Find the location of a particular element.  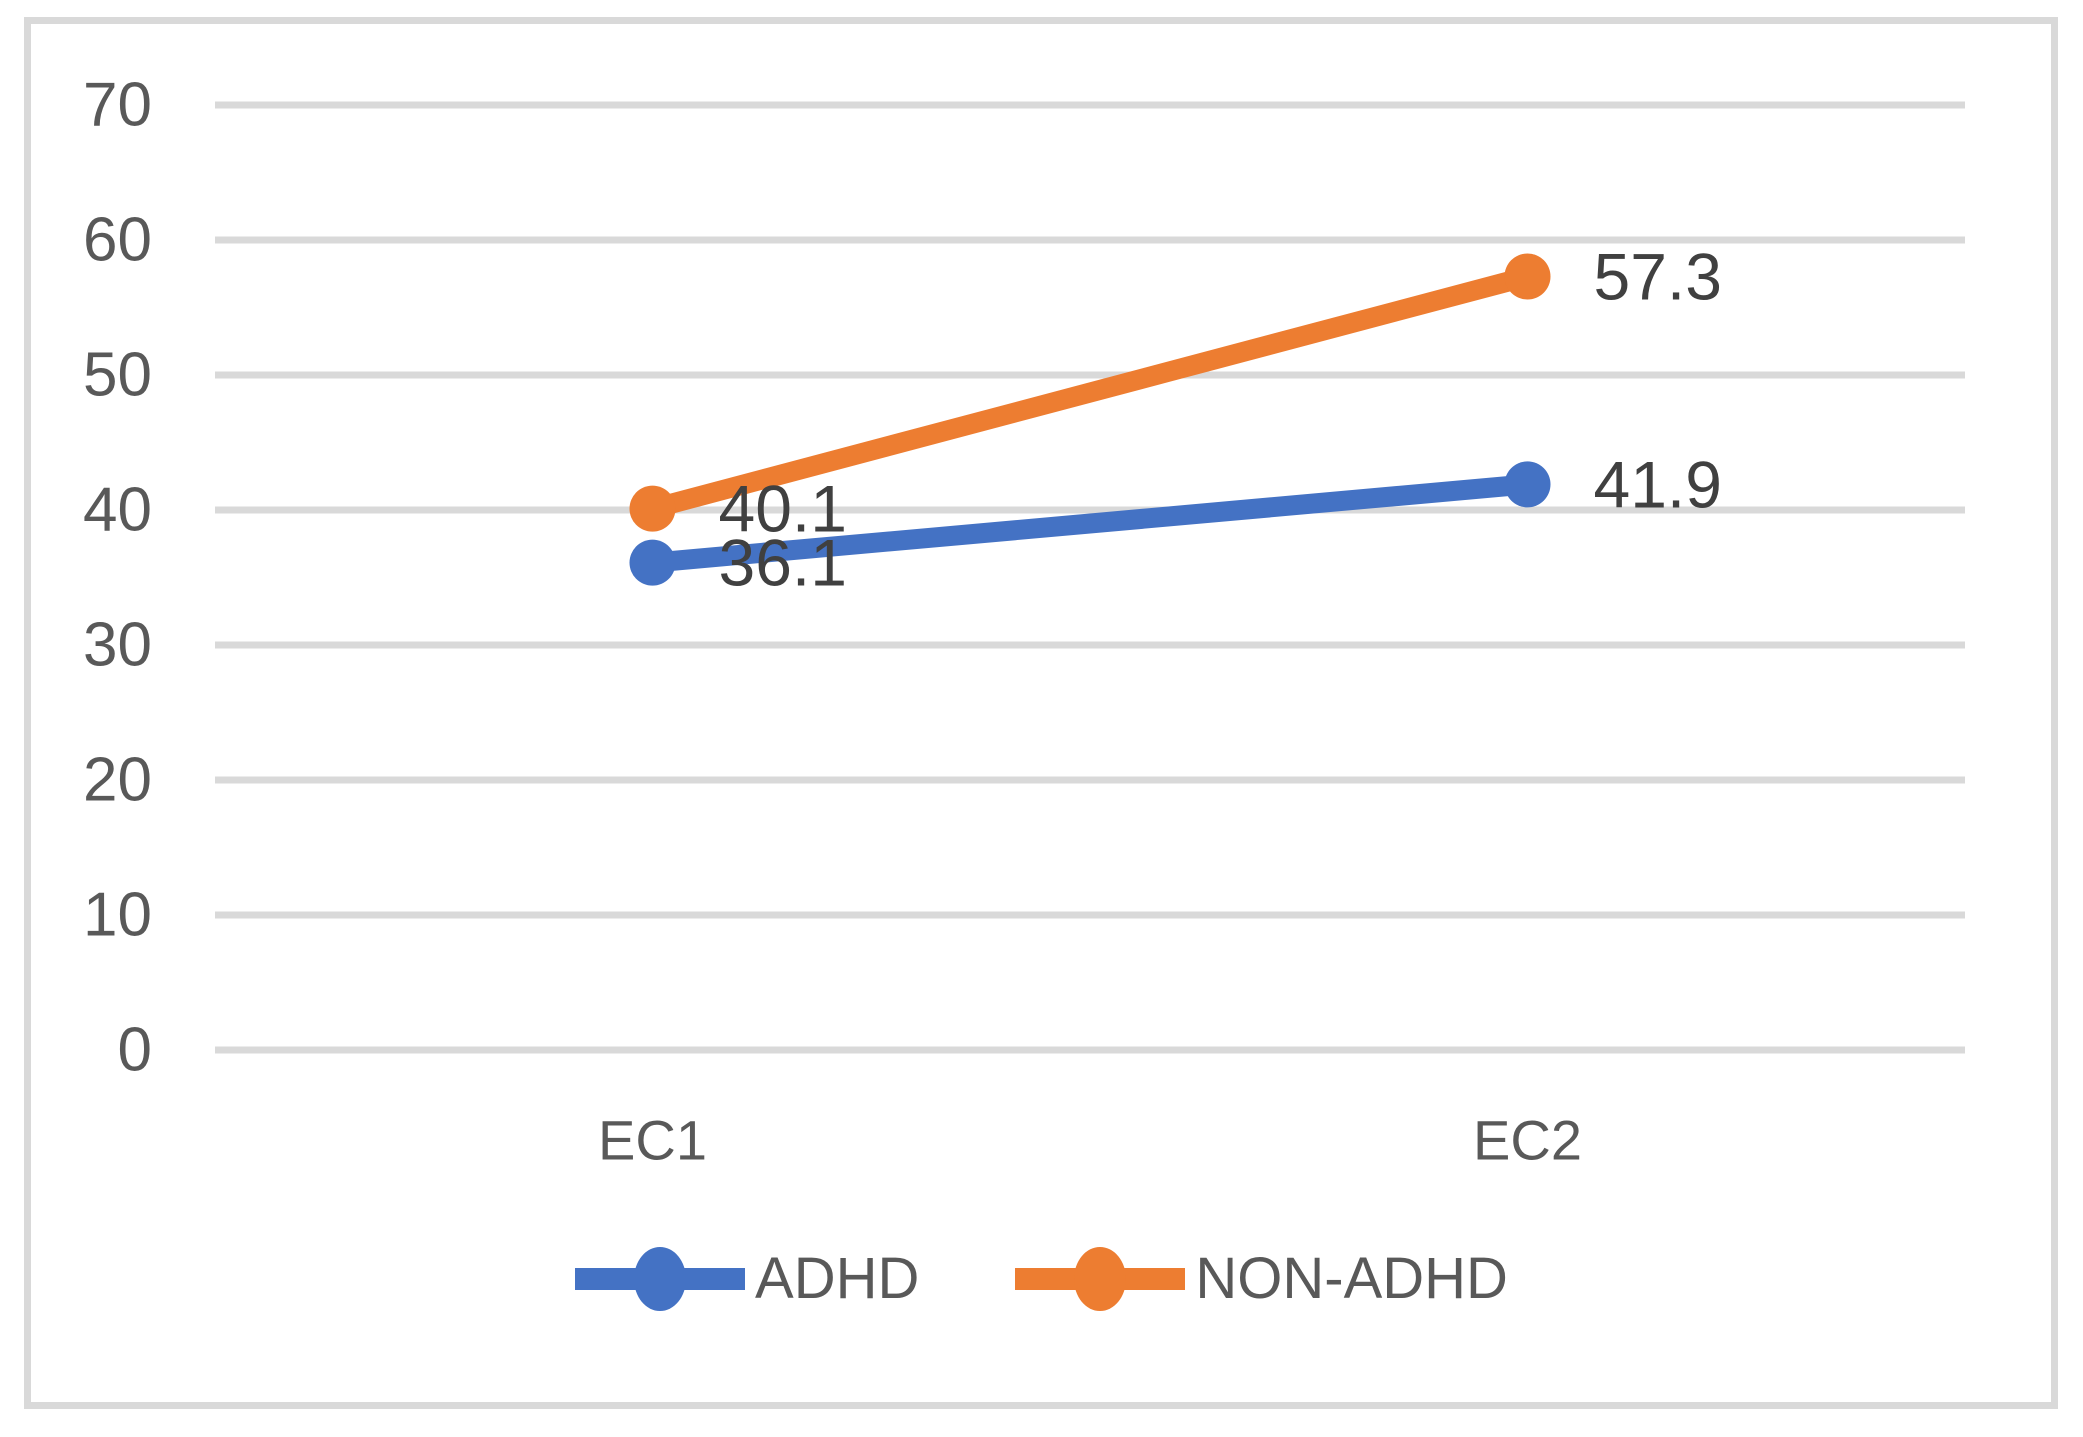

series-line-ADHD is located at coordinates (1090, 523).